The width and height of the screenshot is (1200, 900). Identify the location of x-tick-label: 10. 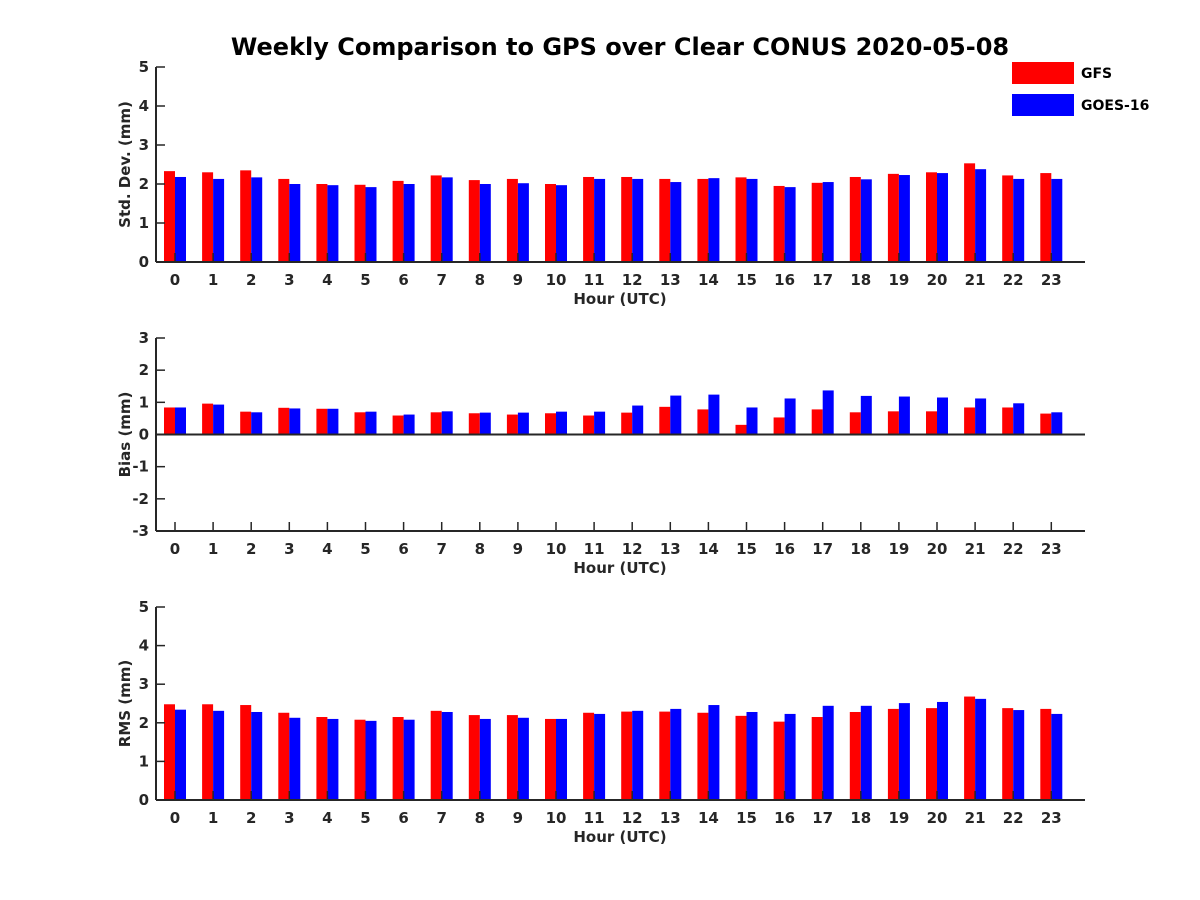
(556, 818).